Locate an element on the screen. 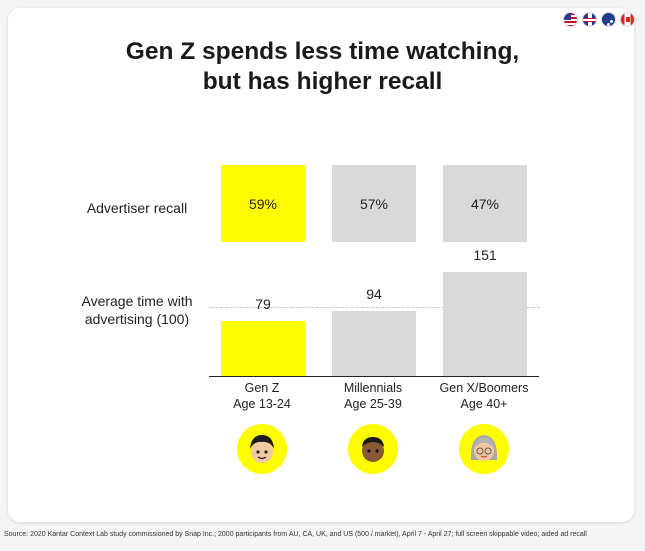 The width and height of the screenshot is (645, 551). gen-label-millennials: Millennials Age 25-39 is located at coordinates (373, 396).